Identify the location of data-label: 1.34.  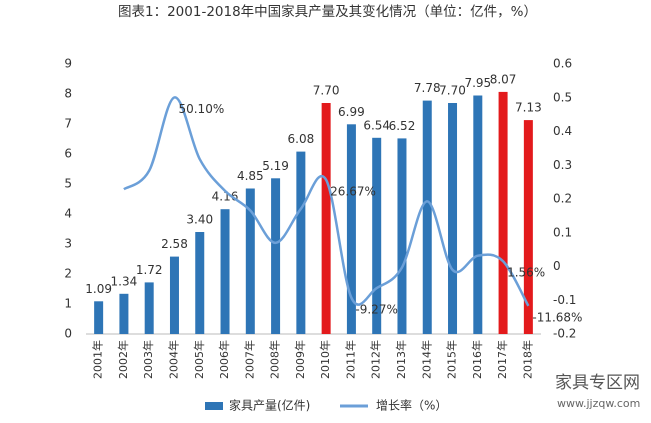
(124, 281).